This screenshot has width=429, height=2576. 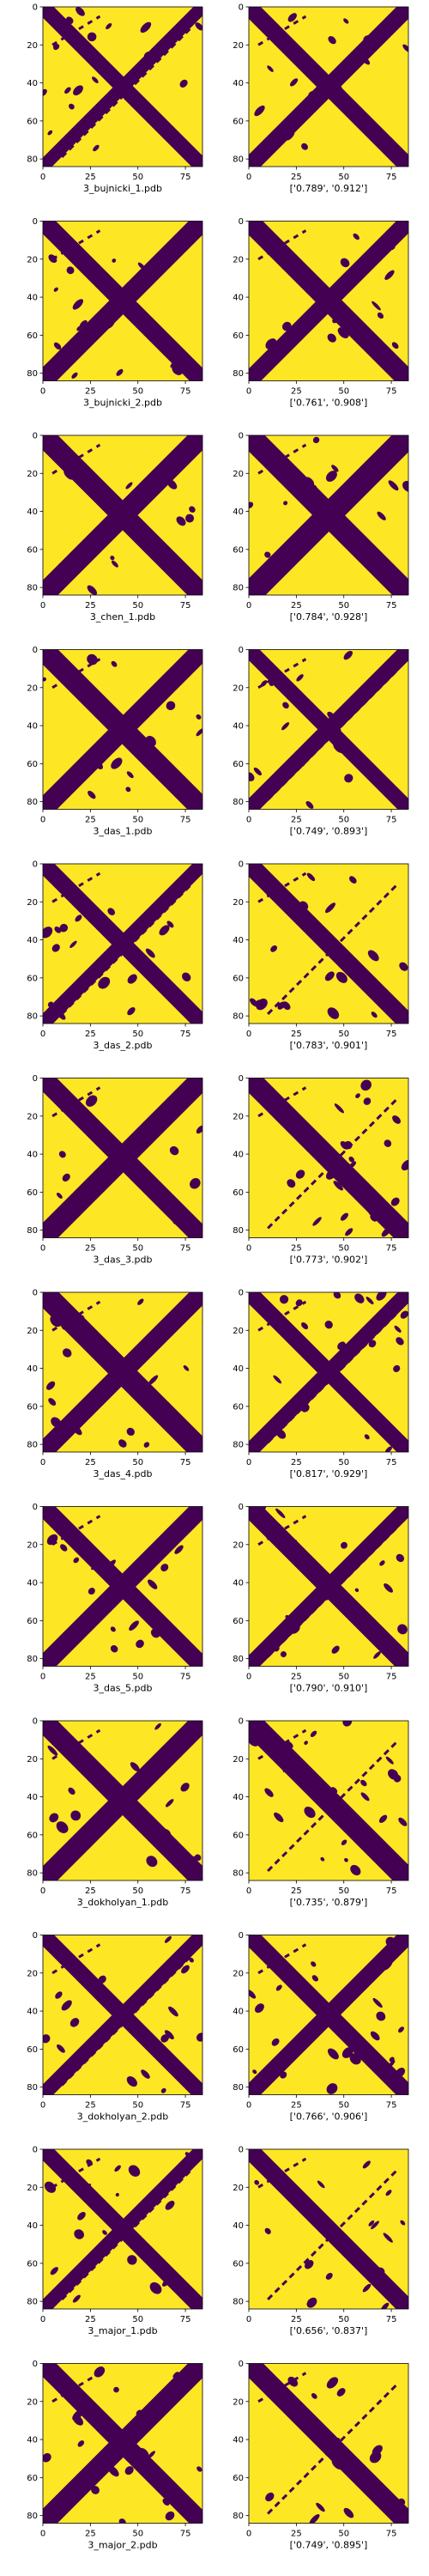 What do you see at coordinates (323, 1170) in the screenshot?
I see `heatmap-panel-12: 0204060800 25 50 75['0.773', '0.902']` at bounding box center [323, 1170].